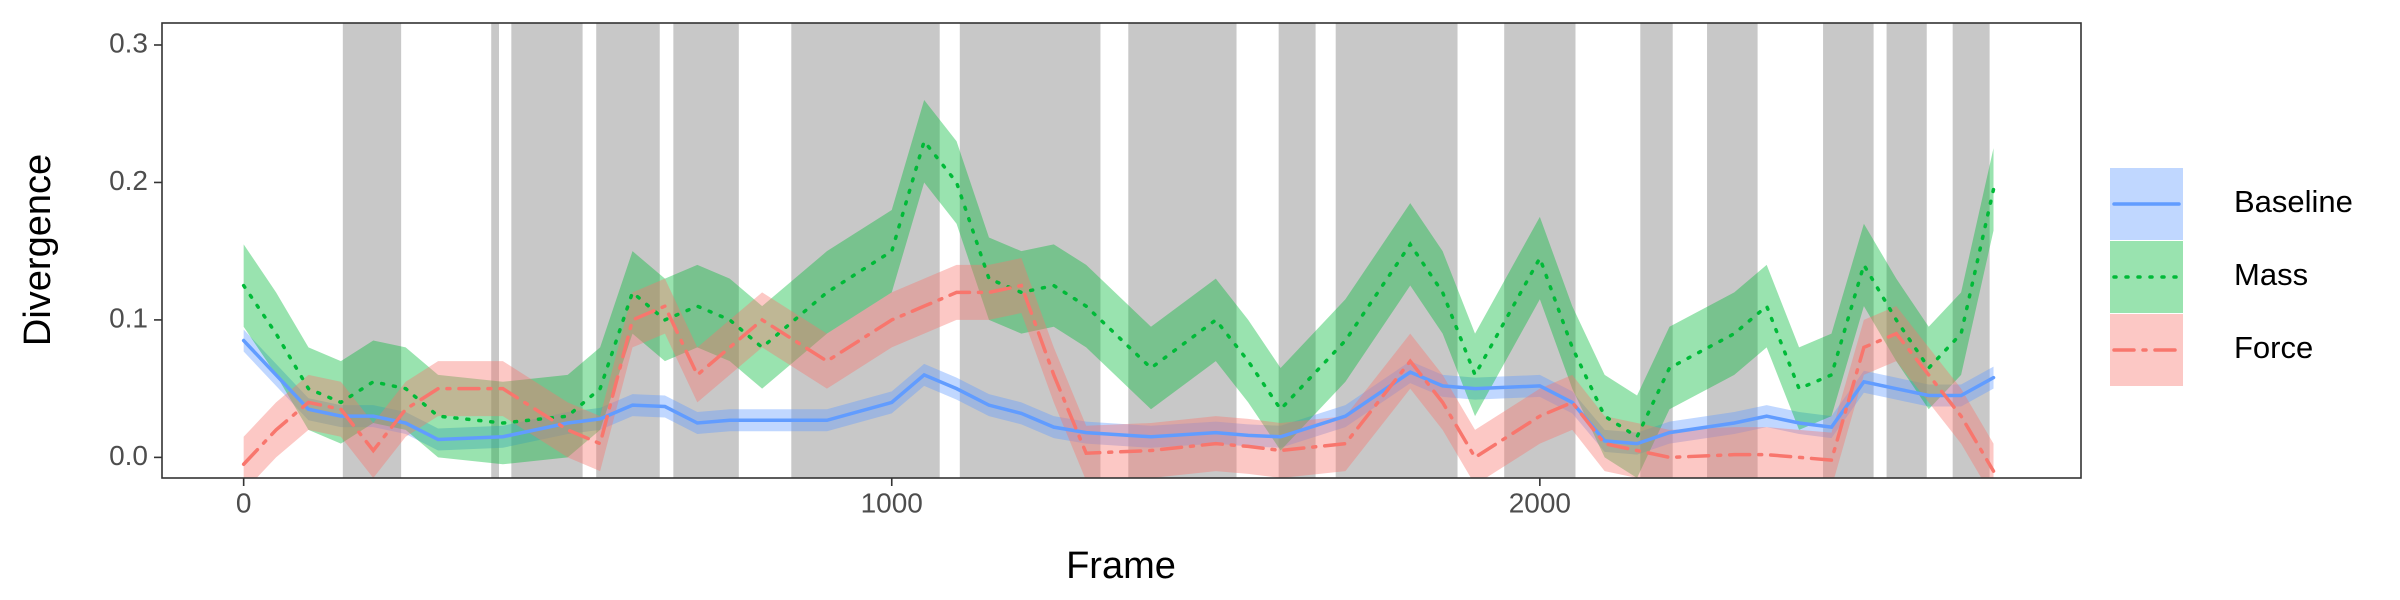  Describe the element at coordinates (128, 42) in the screenshot. I see `y-tick-label: 0.3` at that location.